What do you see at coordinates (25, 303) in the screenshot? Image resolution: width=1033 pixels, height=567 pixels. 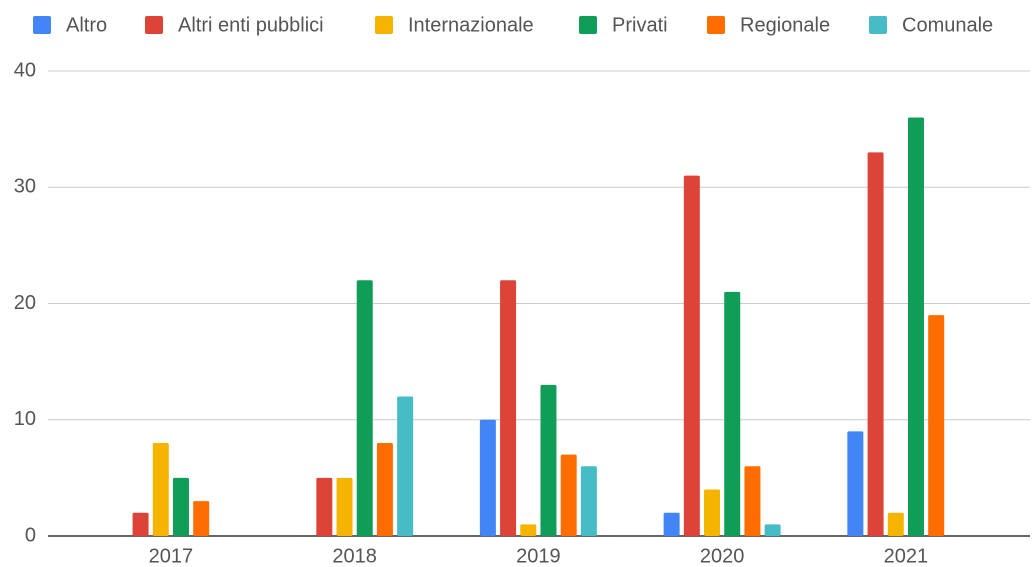 I see `y-tick-label: 20` at bounding box center [25, 303].